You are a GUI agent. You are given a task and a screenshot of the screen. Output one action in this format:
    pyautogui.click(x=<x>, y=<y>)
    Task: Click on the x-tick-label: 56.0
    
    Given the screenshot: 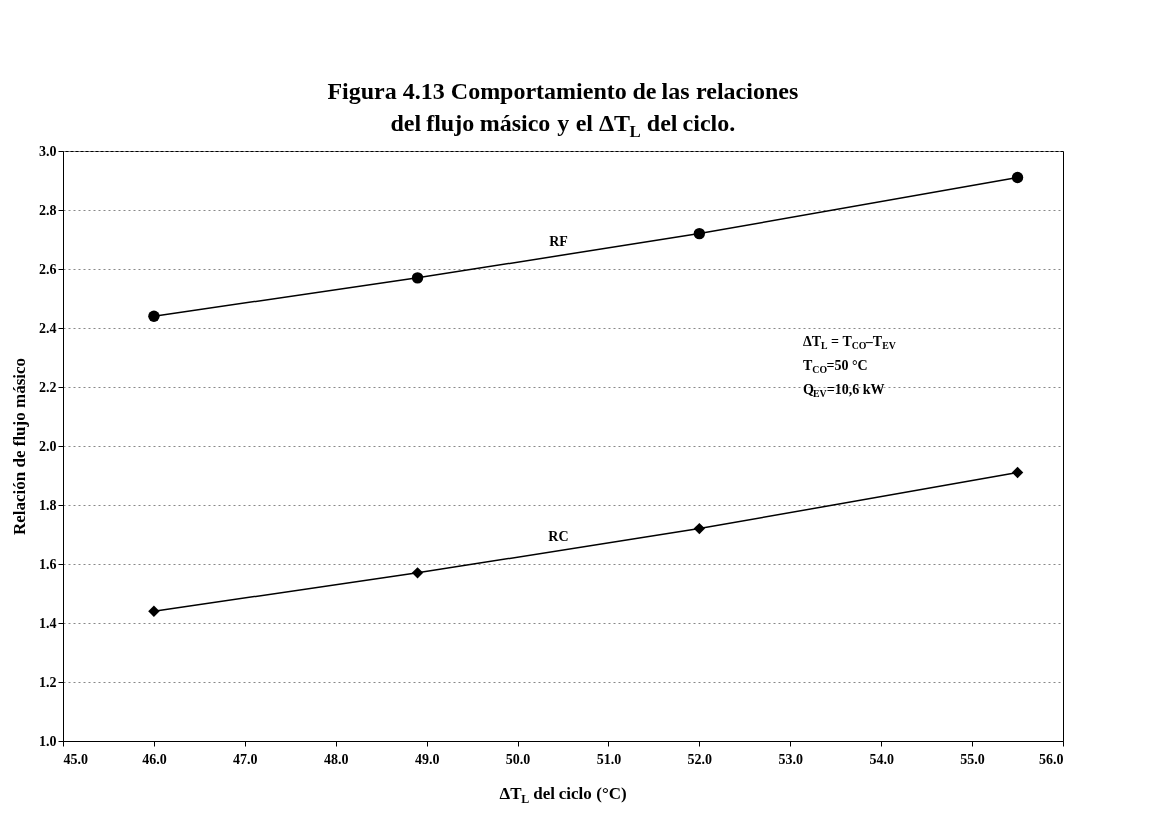 What is the action you would take?
    pyautogui.click(x=1051, y=759)
    